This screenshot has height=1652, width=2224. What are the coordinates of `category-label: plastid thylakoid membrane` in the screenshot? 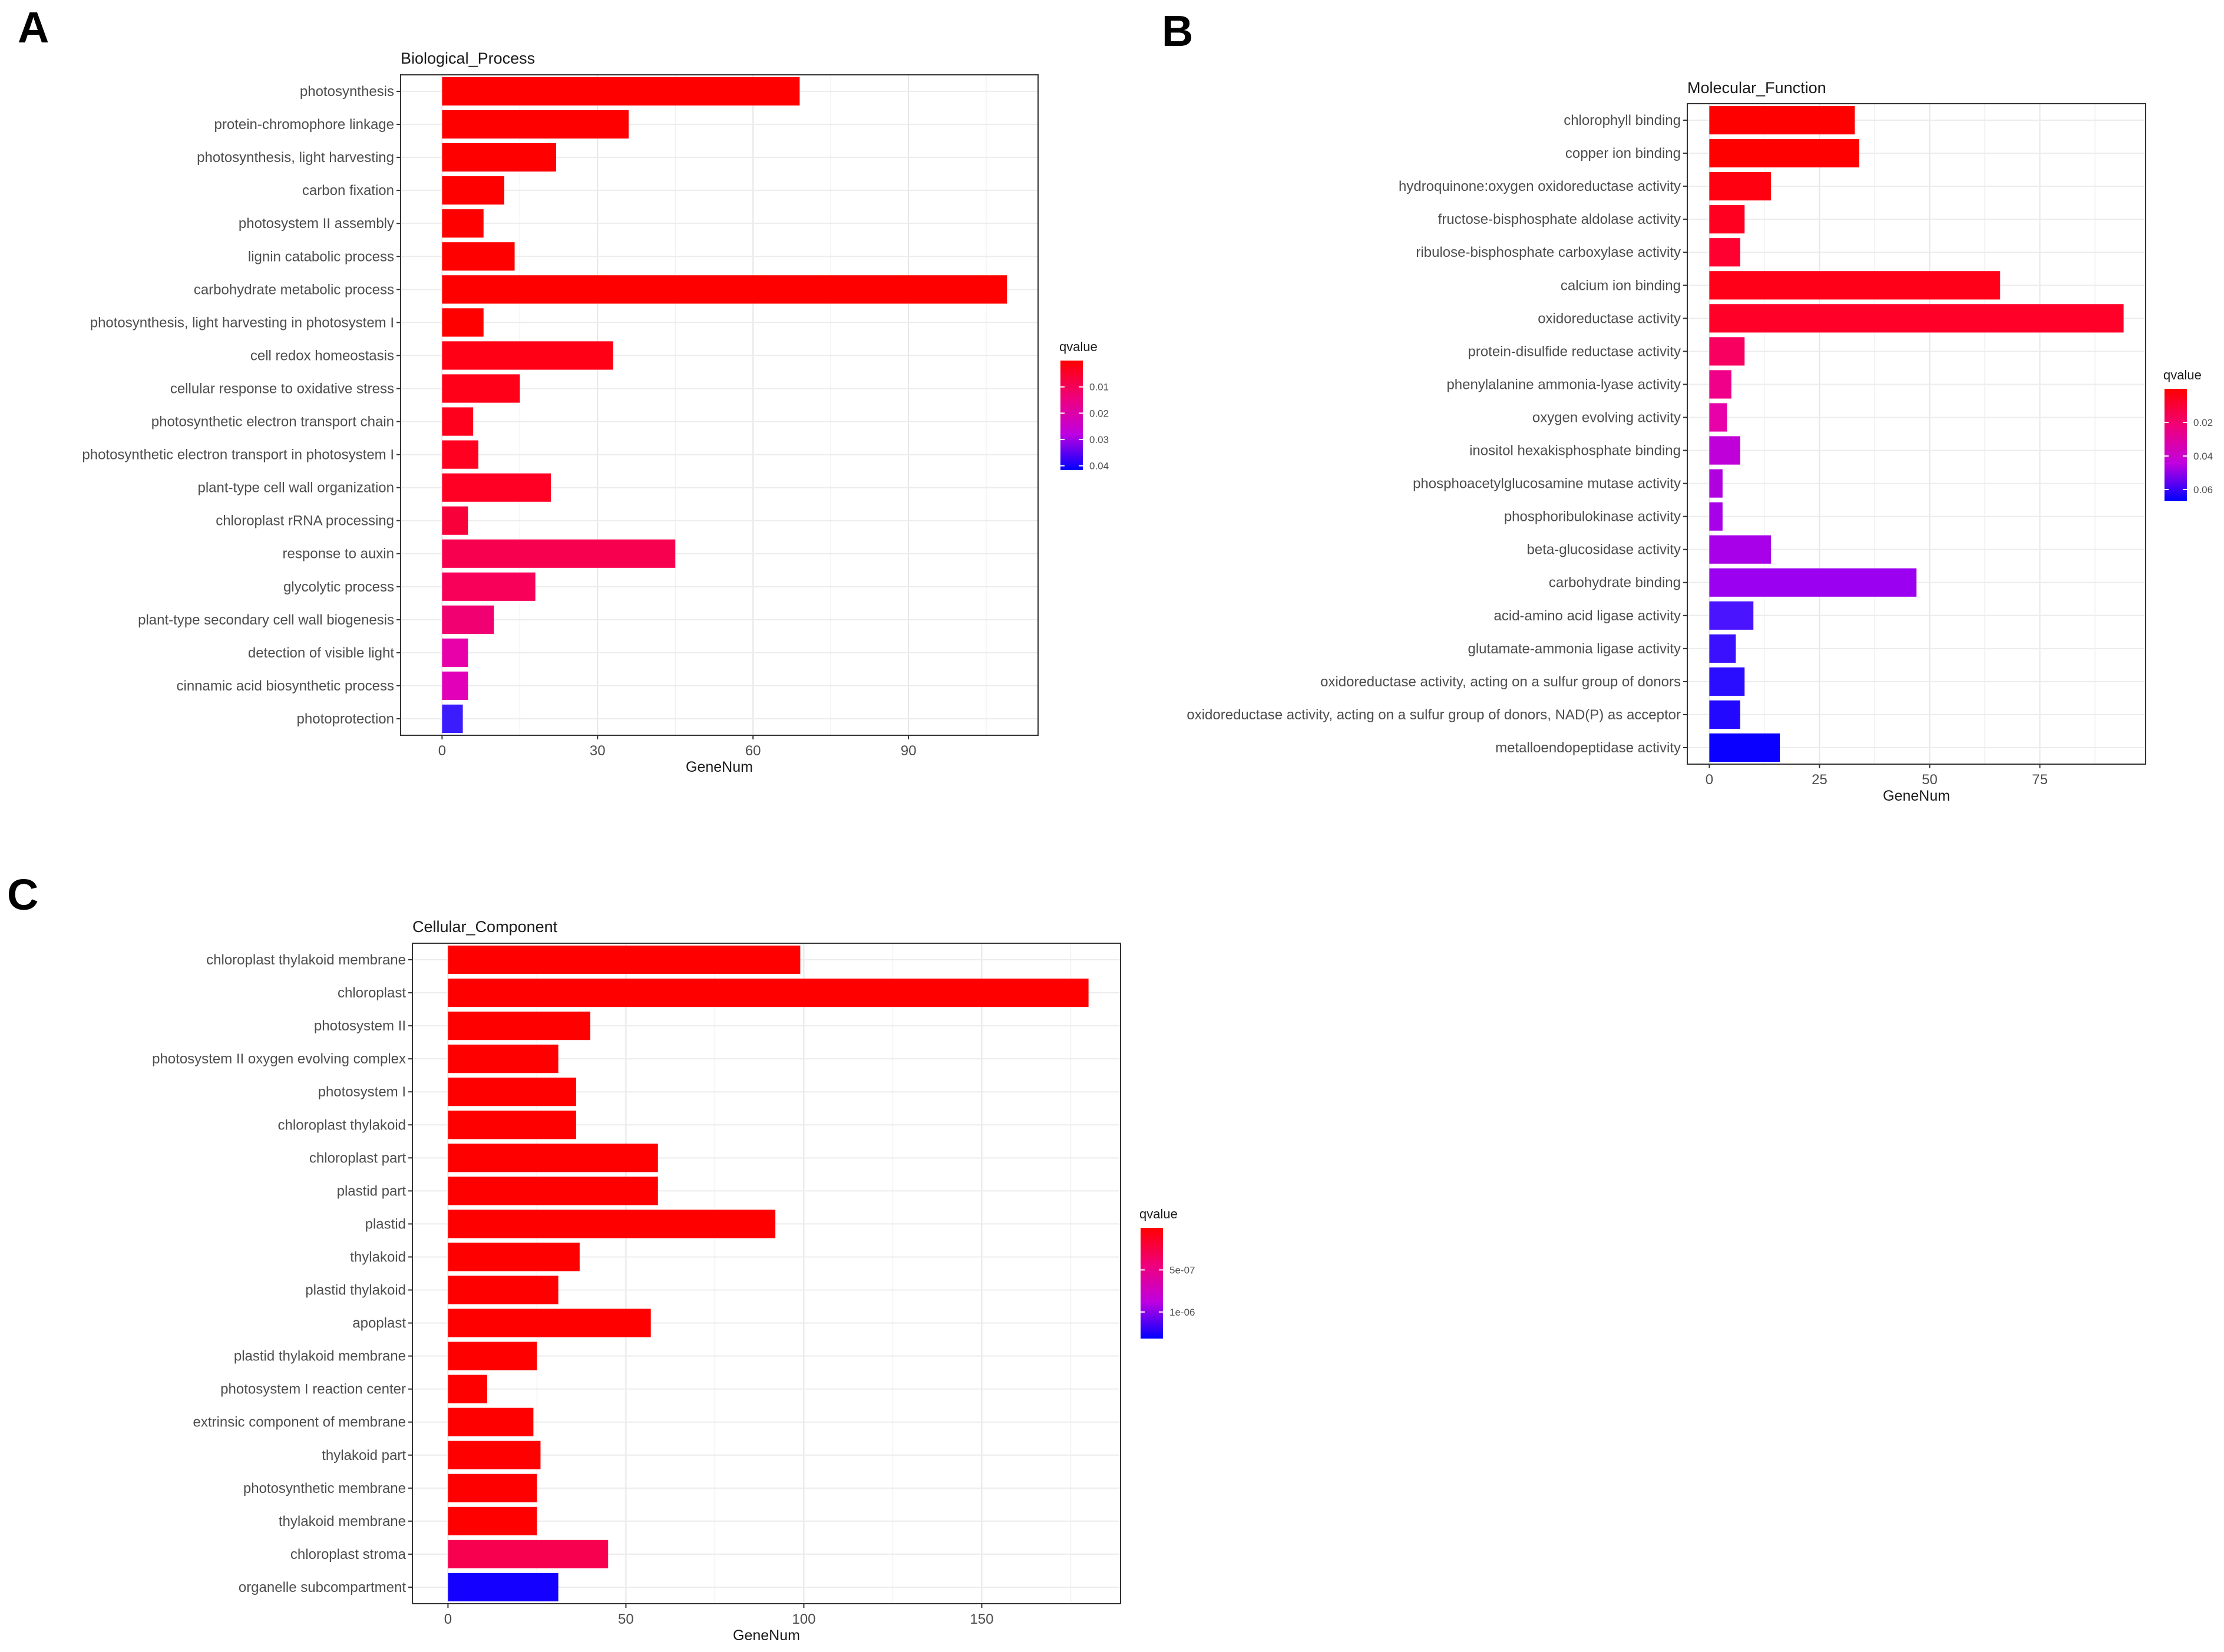 It's located at (320, 1356).